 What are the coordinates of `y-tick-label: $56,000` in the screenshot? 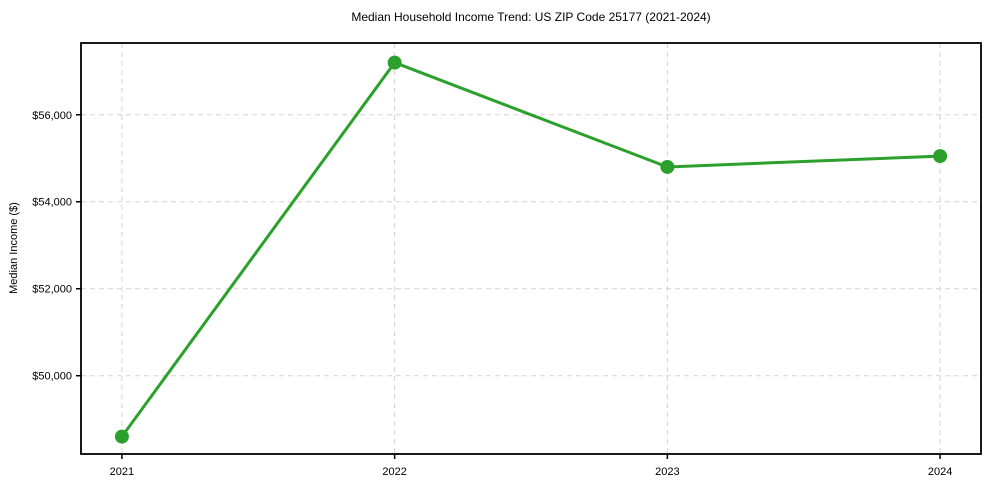 It's located at (52, 116).